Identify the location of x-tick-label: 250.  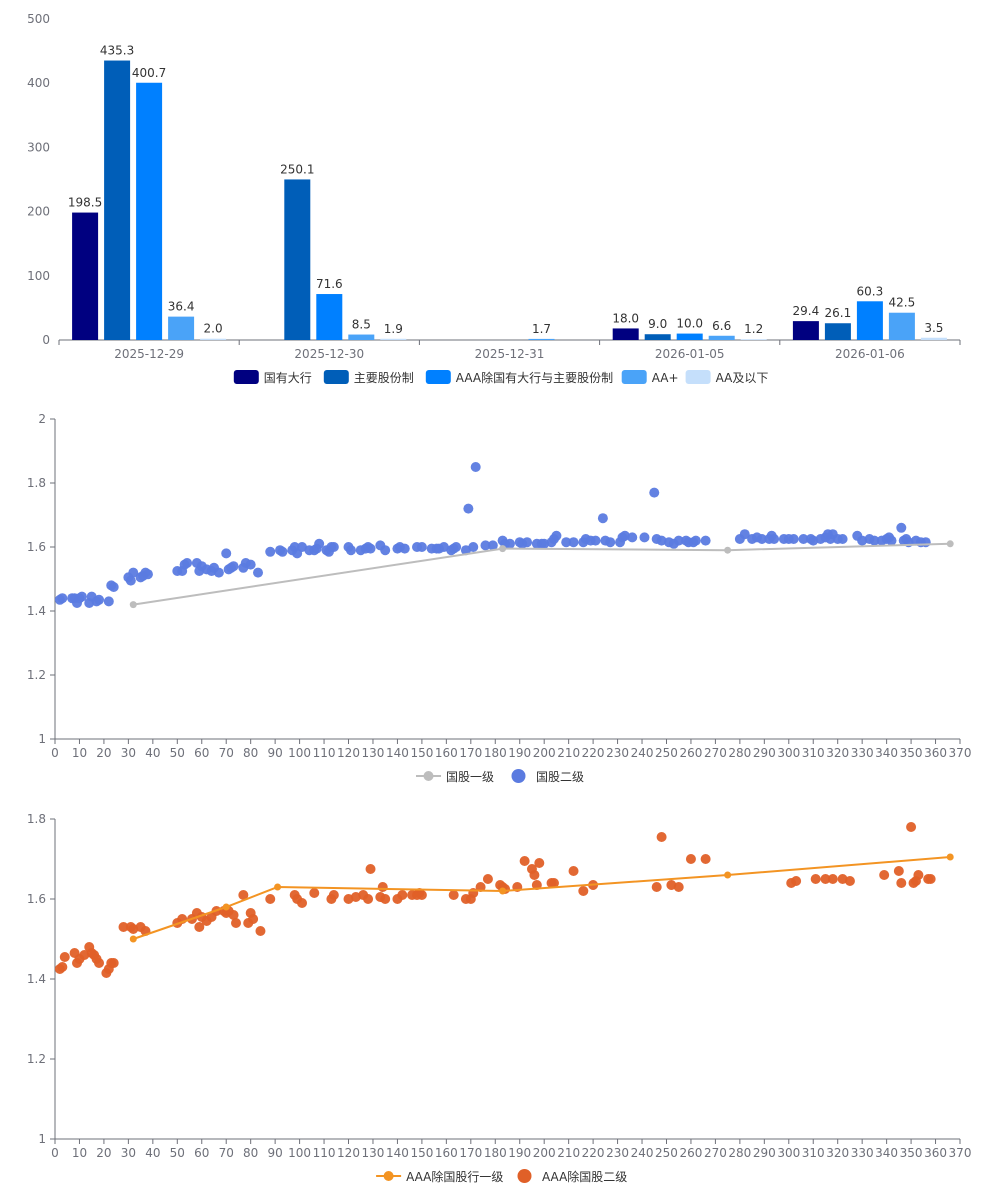
(666, 1153).